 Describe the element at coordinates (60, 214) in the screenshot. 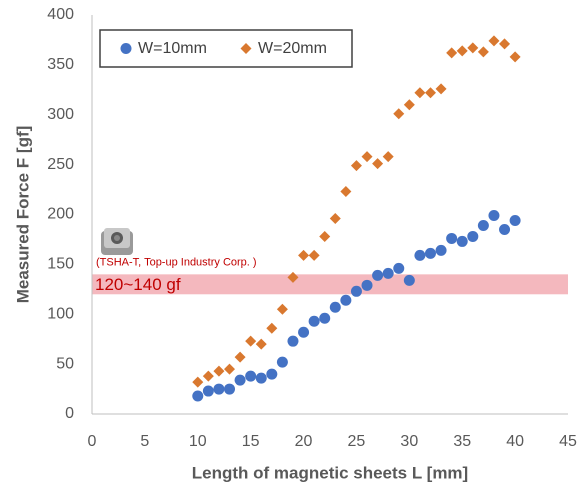

I see `y-tick-label: 200` at that location.